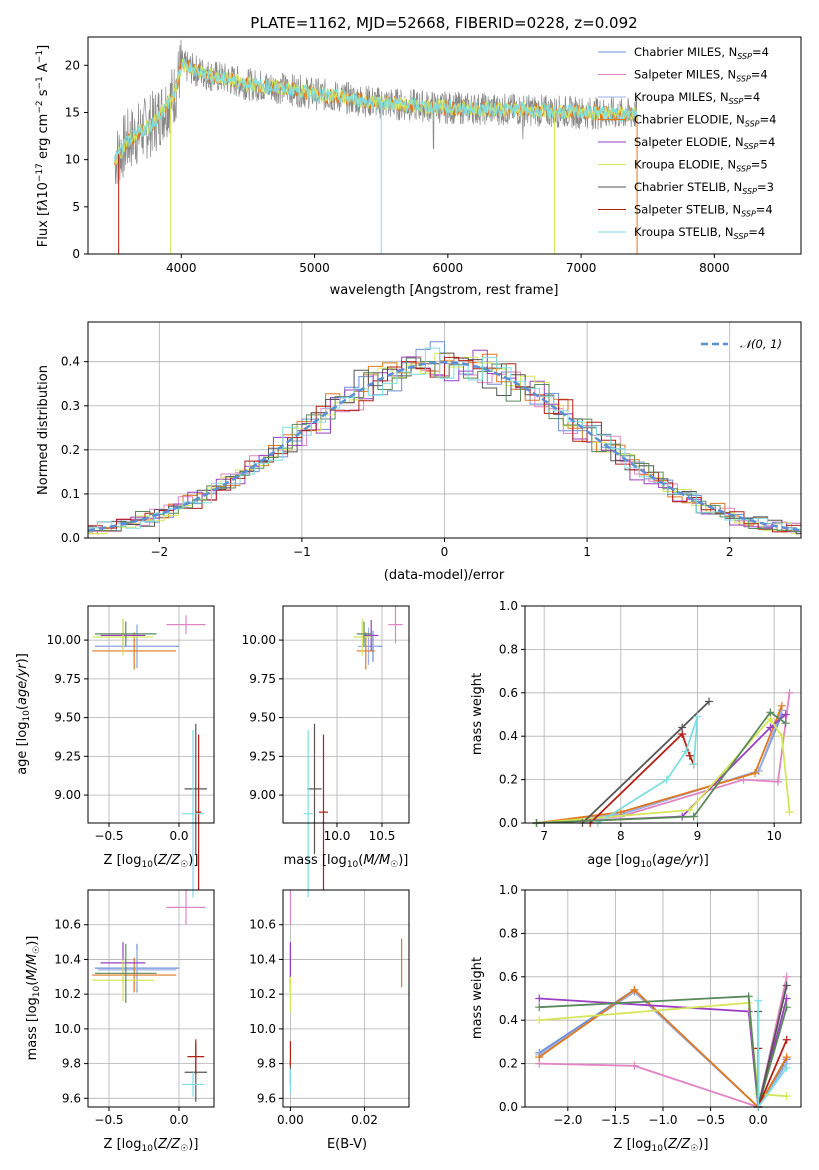  What do you see at coordinates (705, 121) in the screenshot?
I see `legend-label: Chabrier ELODIE, NSSP=4` at bounding box center [705, 121].